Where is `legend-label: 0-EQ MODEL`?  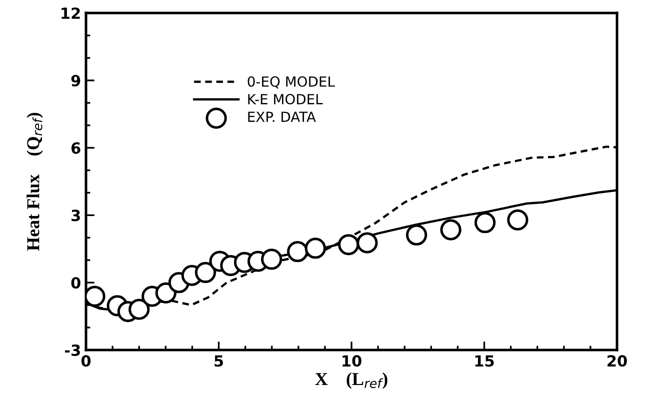 legend-label: 0-EQ MODEL is located at coordinates (291, 82).